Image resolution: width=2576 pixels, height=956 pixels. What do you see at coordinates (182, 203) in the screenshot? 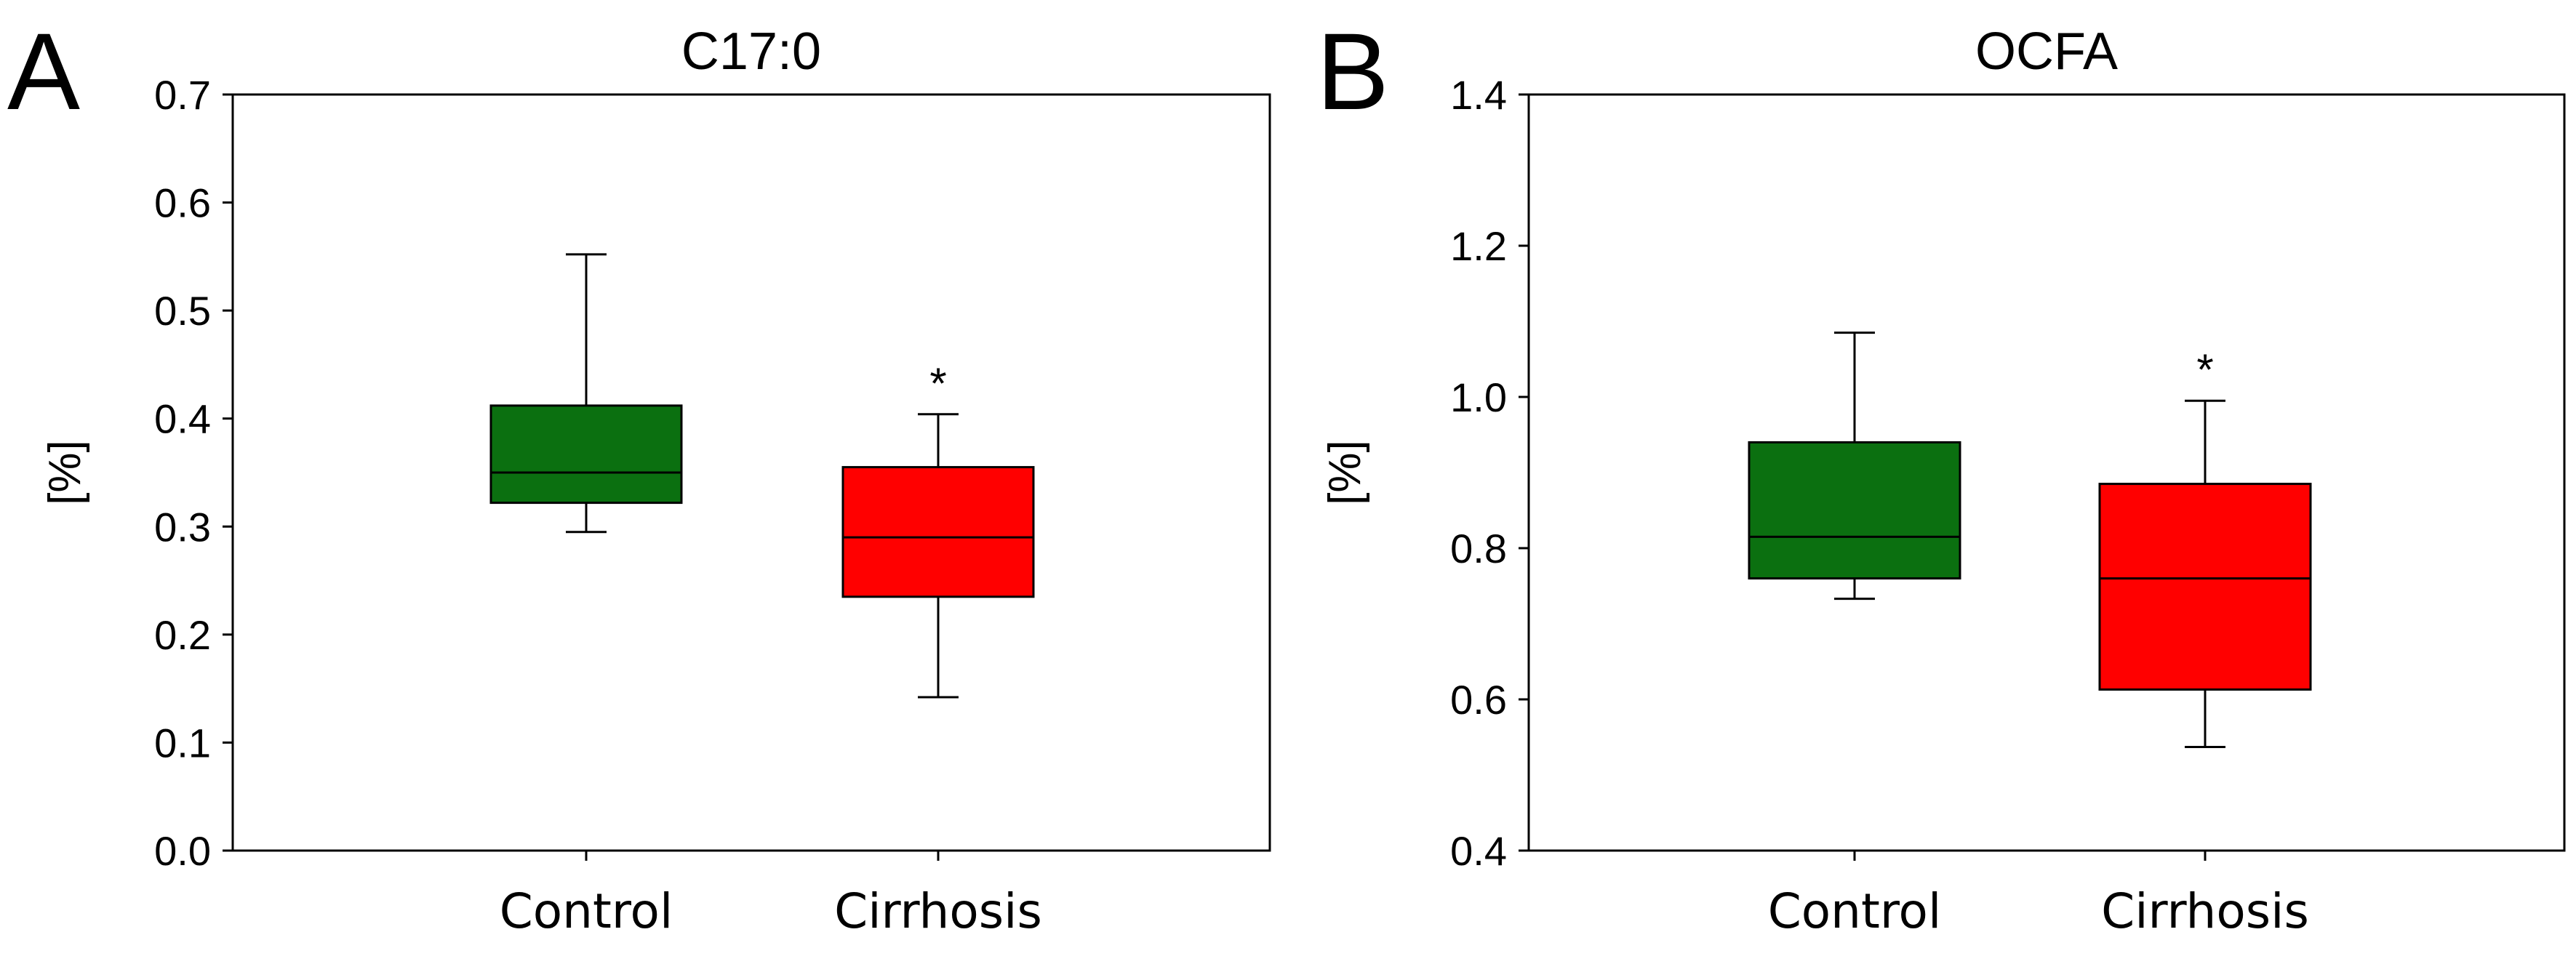
I see `panel-a-ytick-label-6: 0.6` at bounding box center [182, 203].